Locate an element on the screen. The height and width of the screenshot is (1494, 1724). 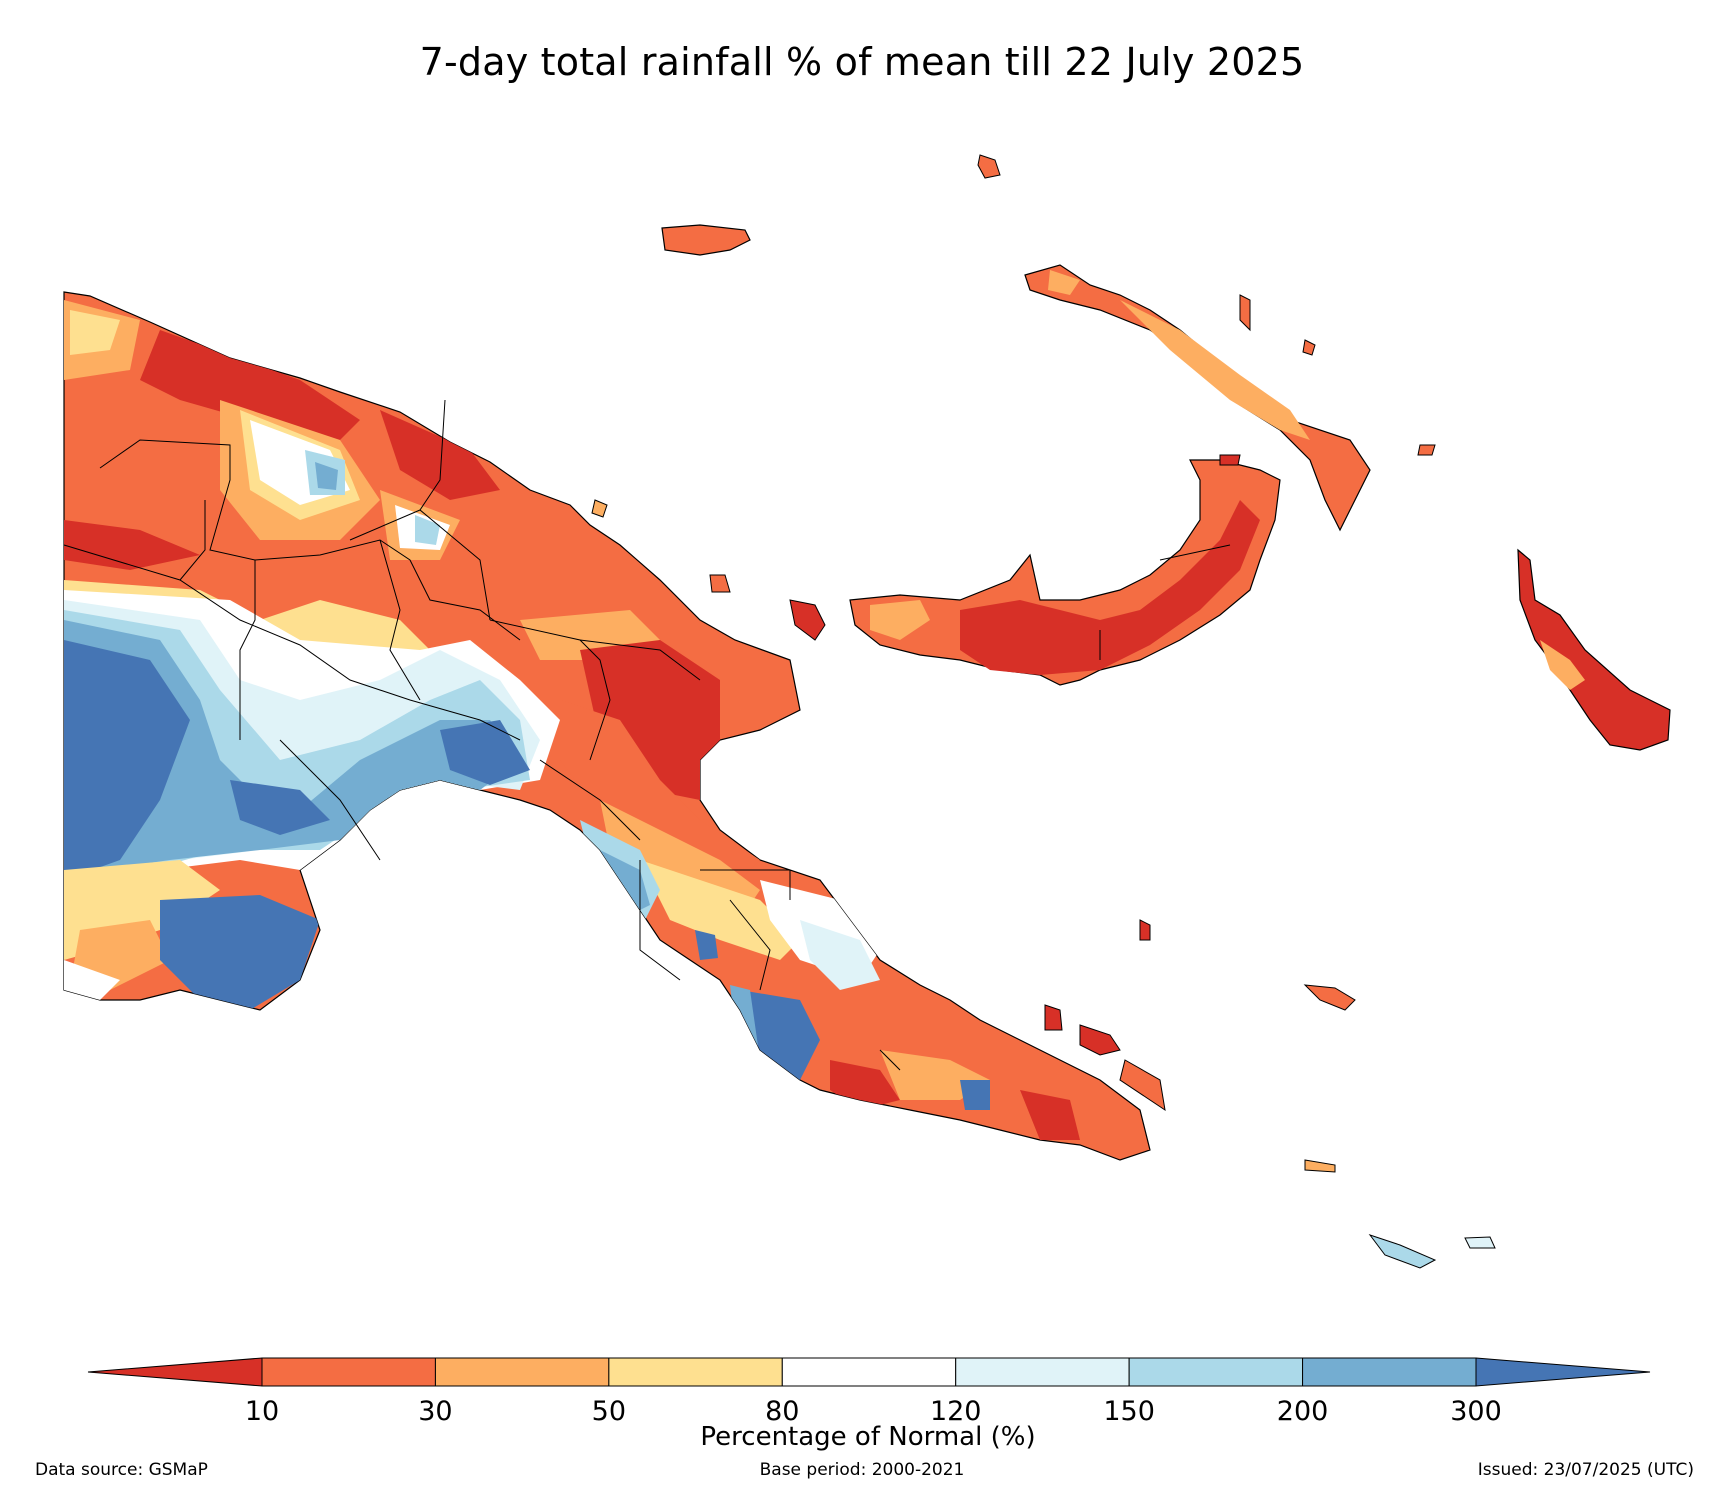
issued-date: Issued: 23/07/2025 (UTC) is located at coordinates (1585, 1470).